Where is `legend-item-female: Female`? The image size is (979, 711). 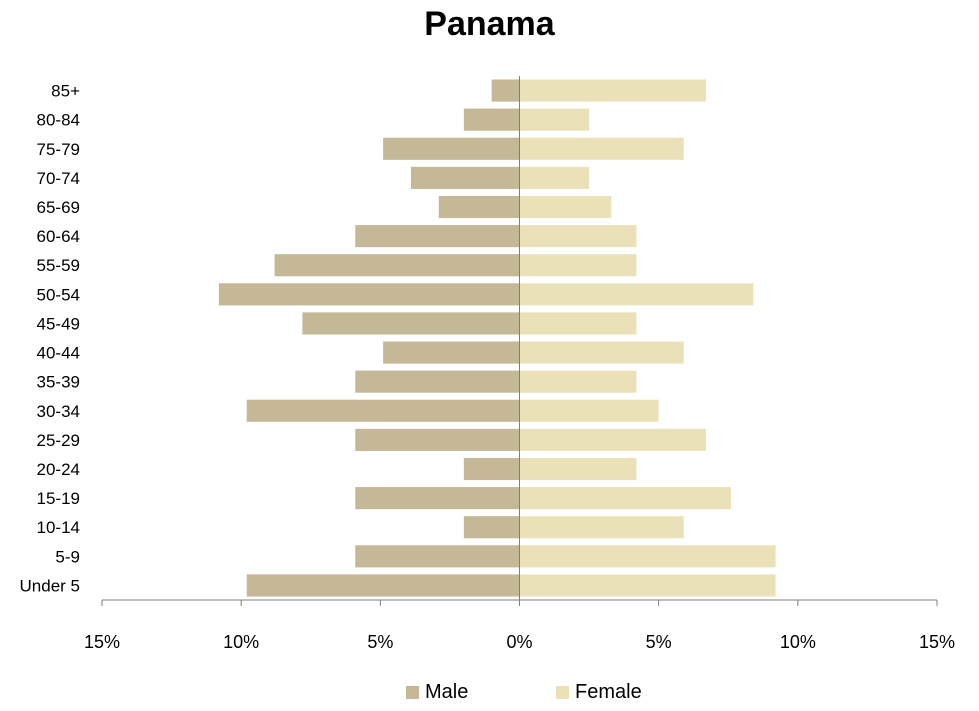
legend-item-female: Female is located at coordinates (599, 692).